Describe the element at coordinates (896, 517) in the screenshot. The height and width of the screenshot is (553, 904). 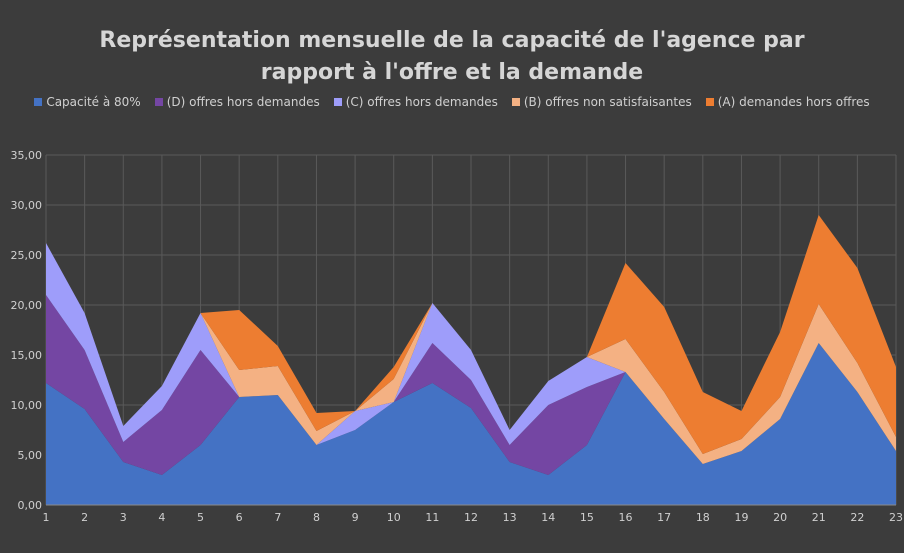
I see `x-tick-label: 23` at that location.